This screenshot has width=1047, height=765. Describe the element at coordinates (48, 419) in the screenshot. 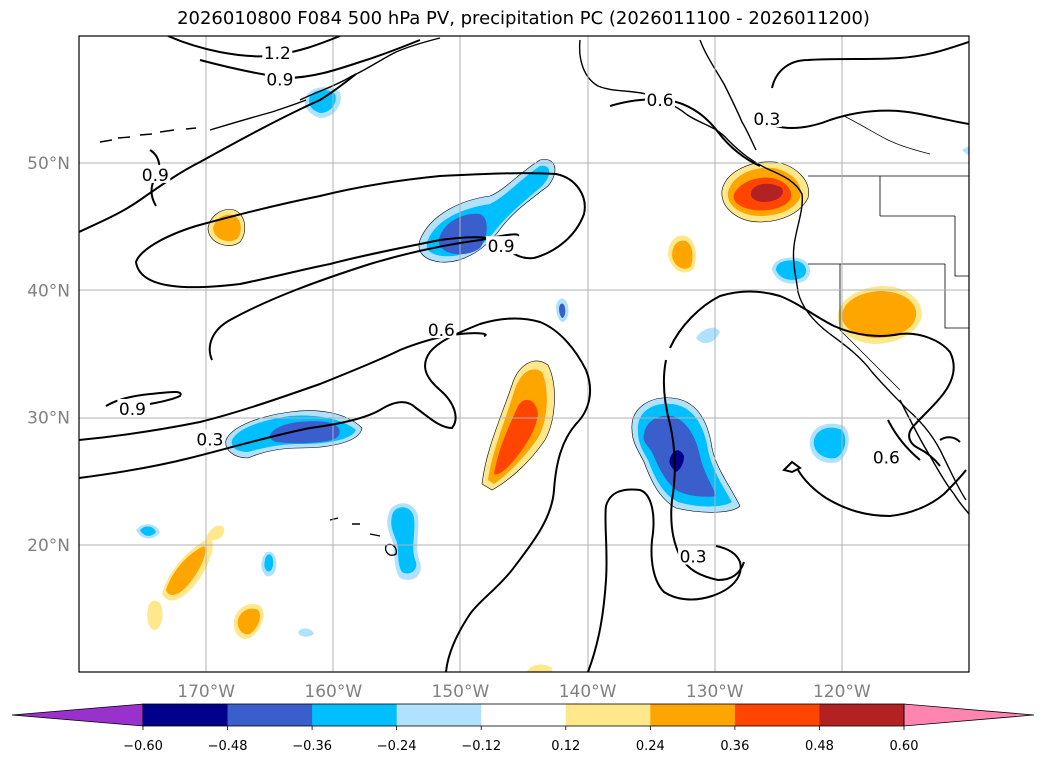

I see `y-tick-label: 30°N` at that location.